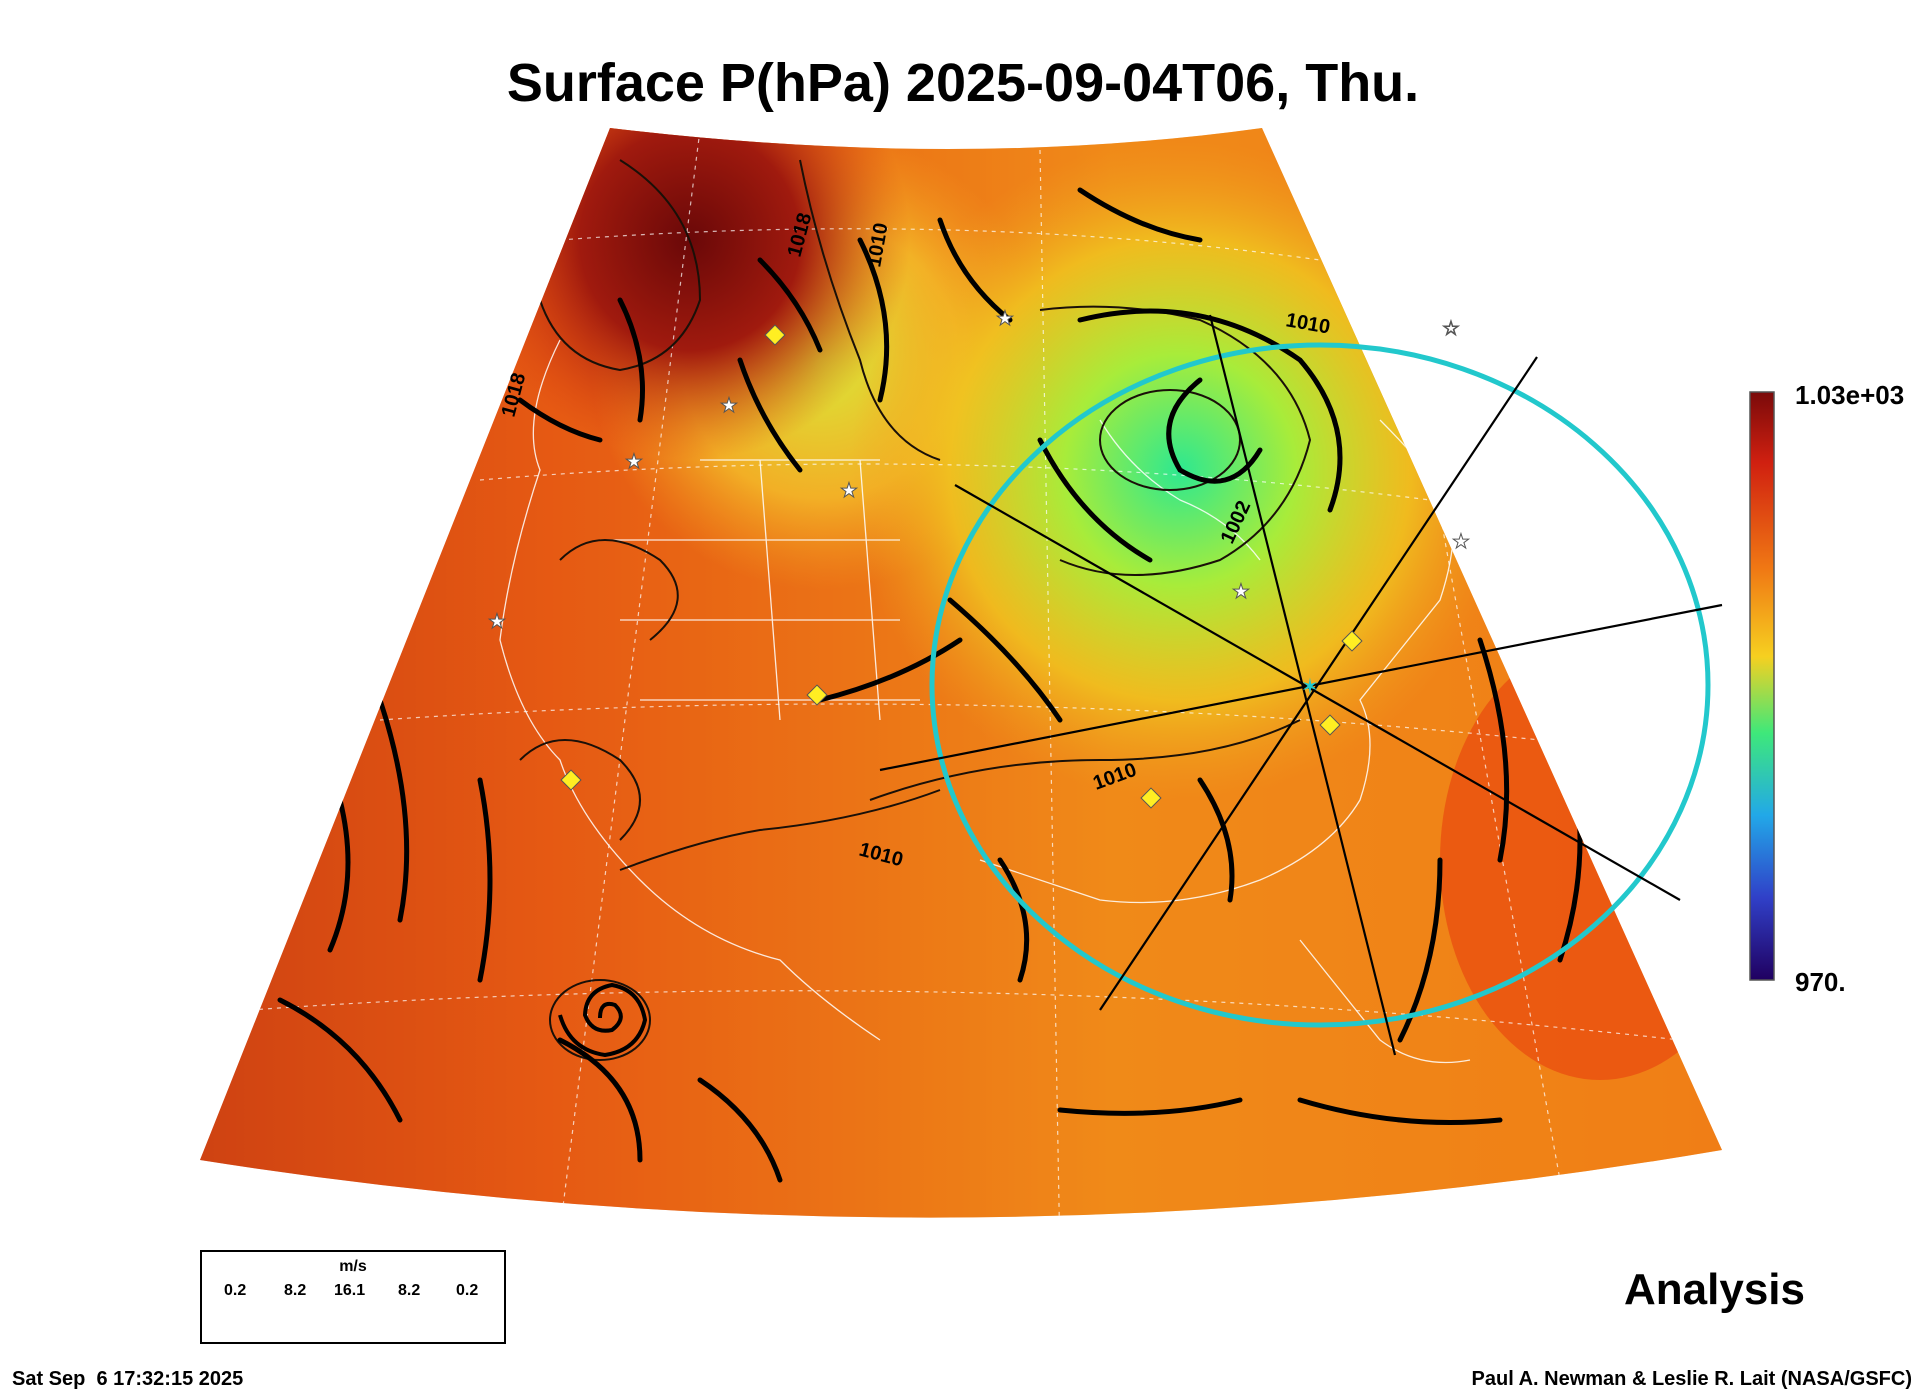 The image size is (1926, 1394). Describe the element at coordinates (963, 83) in the screenshot. I see `page-title: Surface P(hPa) 2025-09-04T06, Thu.` at that location.